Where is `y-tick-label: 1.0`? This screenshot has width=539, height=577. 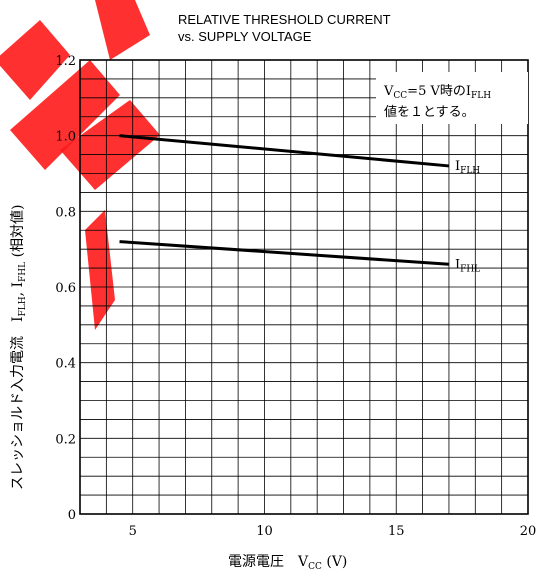 y-tick-label: 1.0 is located at coordinates (65, 137).